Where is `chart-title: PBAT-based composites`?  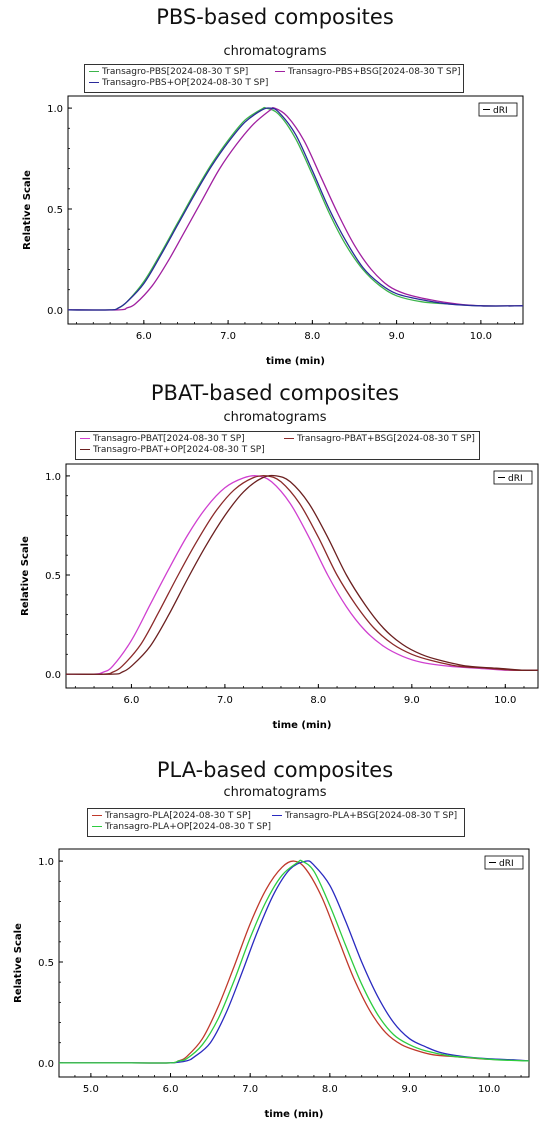
chart-title: PBAT-based composites is located at coordinates (275, 393).